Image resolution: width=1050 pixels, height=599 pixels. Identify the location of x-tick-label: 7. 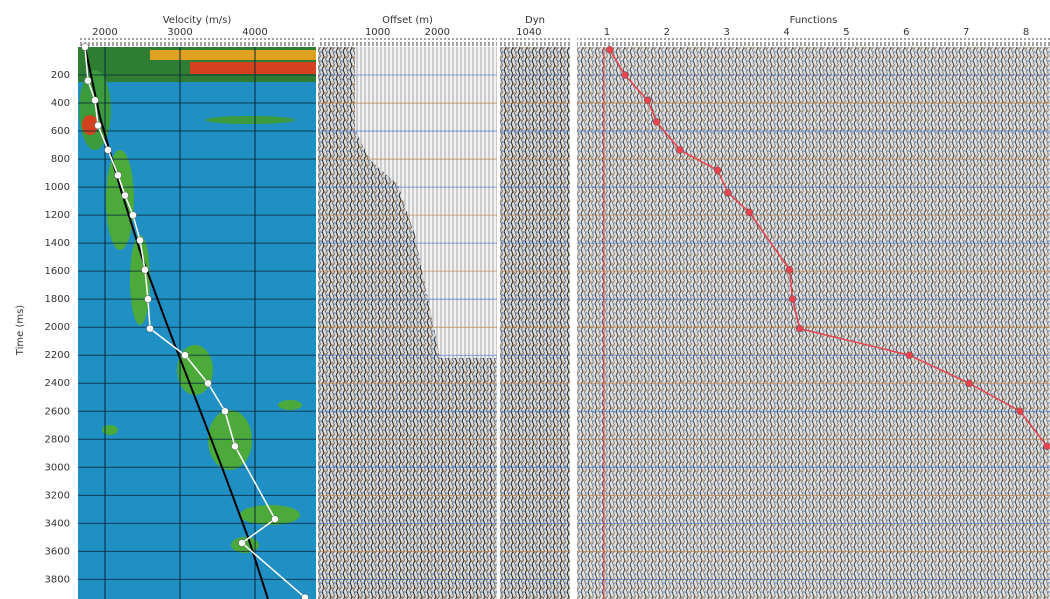
(966, 32).